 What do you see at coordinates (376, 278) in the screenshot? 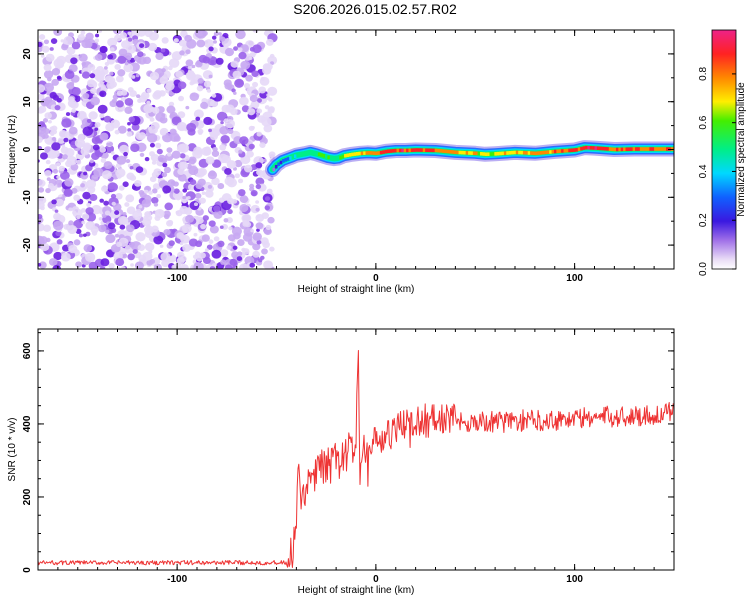
I see `x-tick-label: 0` at bounding box center [376, 278].